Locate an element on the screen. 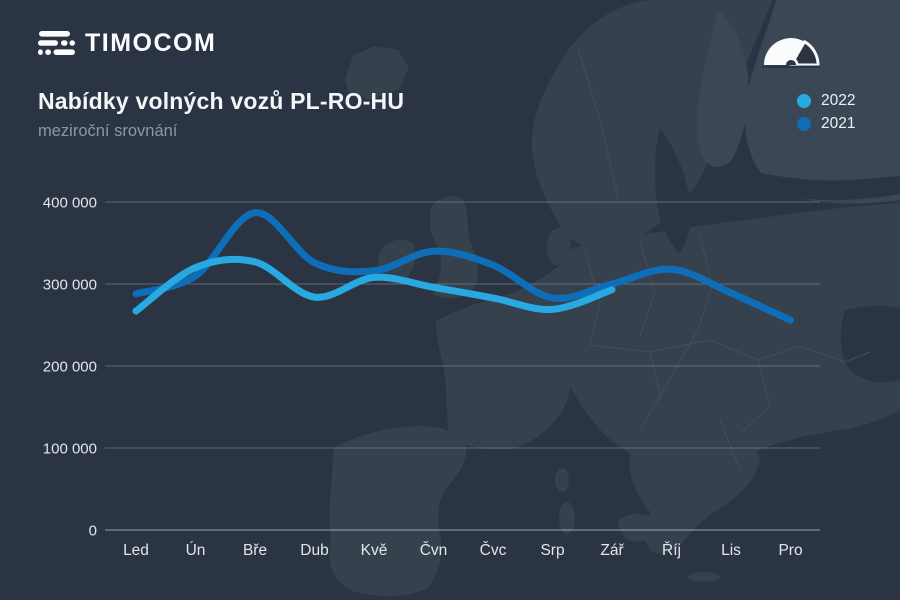 The height and width of the screenshot is (600, 900). map-italy is located at coordinates (633, 418).